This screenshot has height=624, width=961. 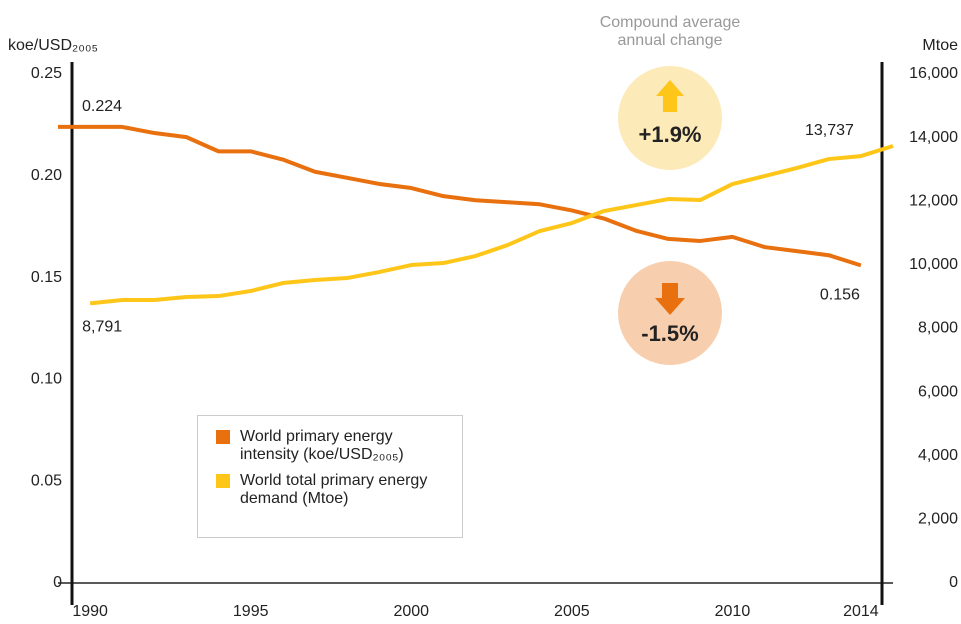 I want to click on decrease-label: -1.5%, so click(x=669, y=333).